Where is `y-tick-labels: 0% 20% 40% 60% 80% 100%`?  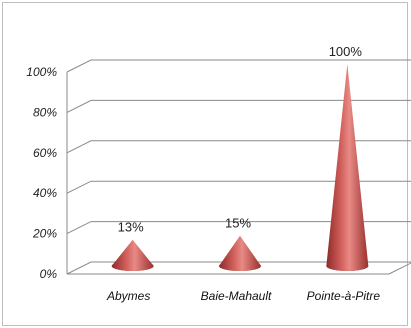
y-tick-labels: 0% 20% 40% 60% 80% 100% is located at coordinates (41, 173).